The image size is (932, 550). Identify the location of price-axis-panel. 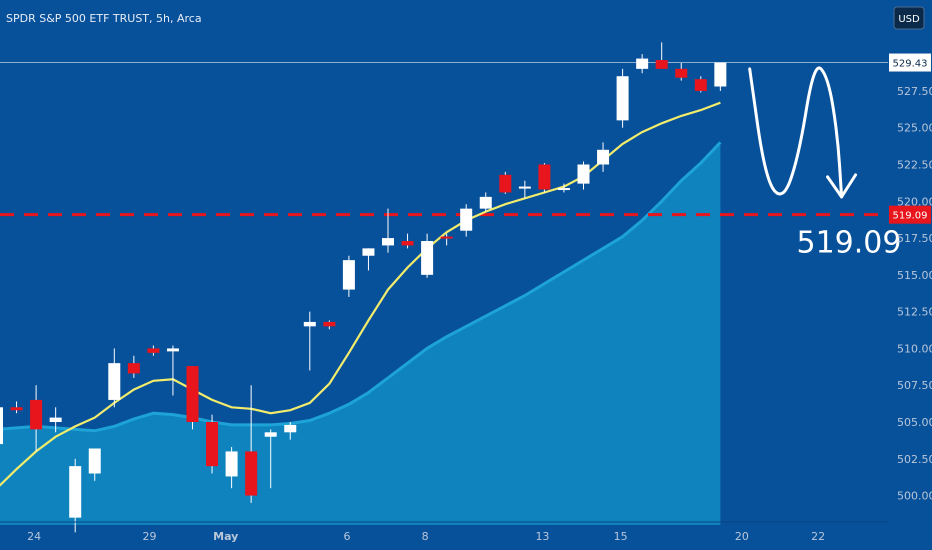
(910, 275).